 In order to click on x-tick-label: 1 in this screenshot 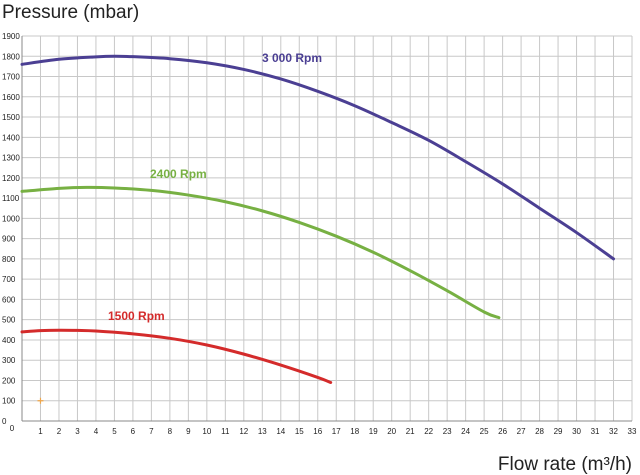, I will do `click(40, 431)`.